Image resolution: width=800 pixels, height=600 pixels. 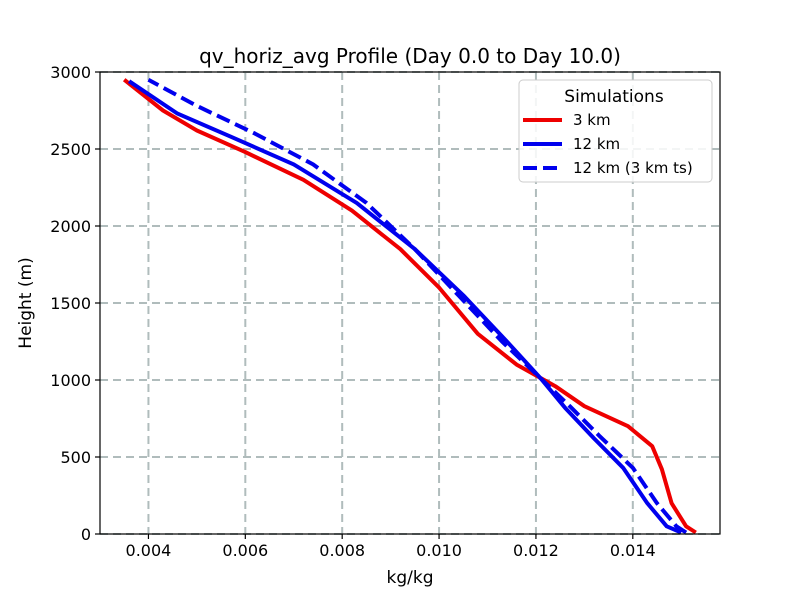 I want to click on x-axis-ticks: 0.004 0.006 0.008 0.010 0.012 0.014, so click(x=391, y=547).